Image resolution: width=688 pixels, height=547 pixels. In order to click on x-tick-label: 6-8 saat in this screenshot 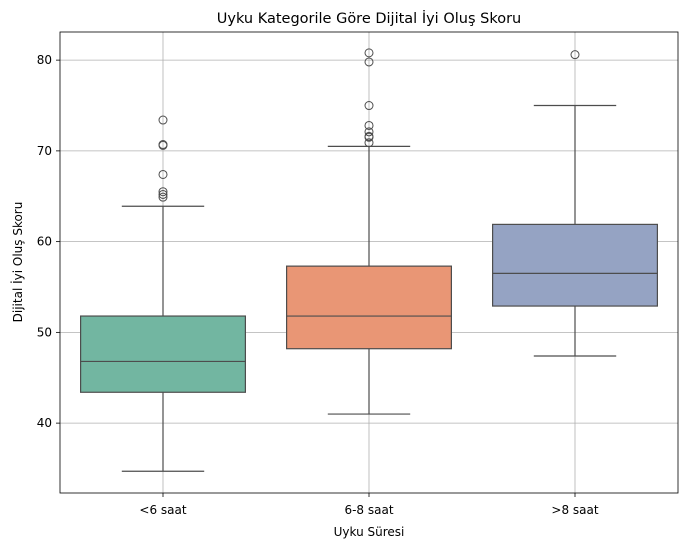, I will do `click(368, 510)`.